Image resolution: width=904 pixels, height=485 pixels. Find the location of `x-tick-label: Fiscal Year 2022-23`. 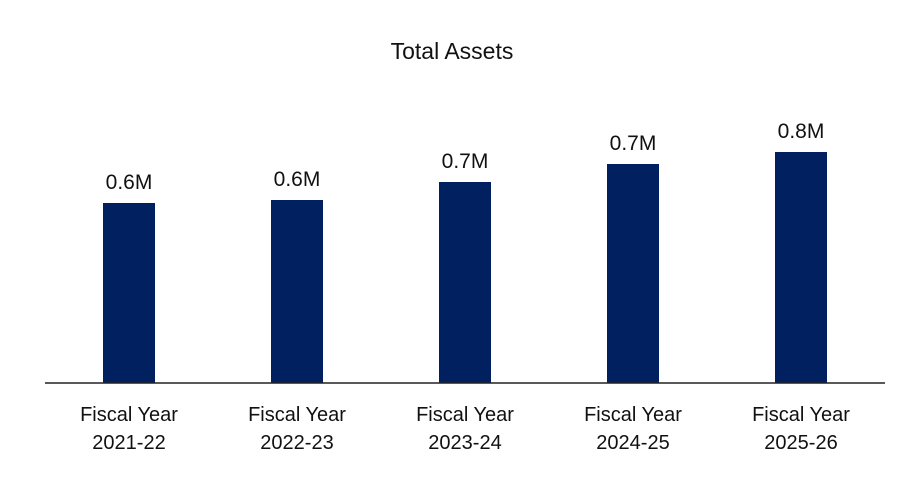

x-tick-label: Fiscal Year 2022-23 is located at coordinates (297, 429).